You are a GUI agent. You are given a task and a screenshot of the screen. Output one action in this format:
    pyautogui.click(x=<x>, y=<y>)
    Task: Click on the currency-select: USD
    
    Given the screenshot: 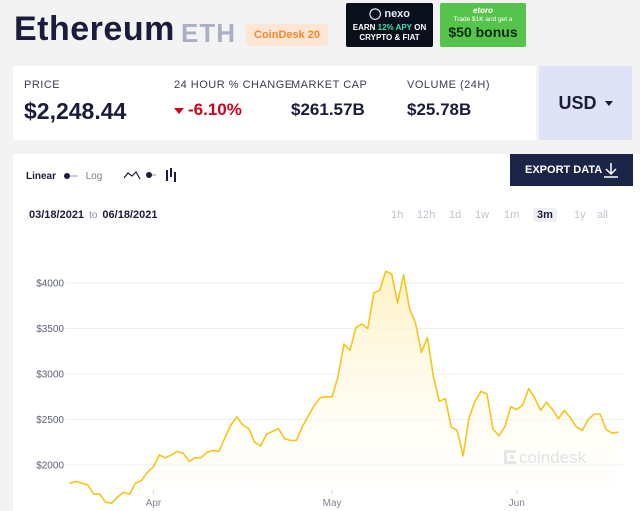 What is the action you would take?
    pyautogui.click(x=585, y=103)
    